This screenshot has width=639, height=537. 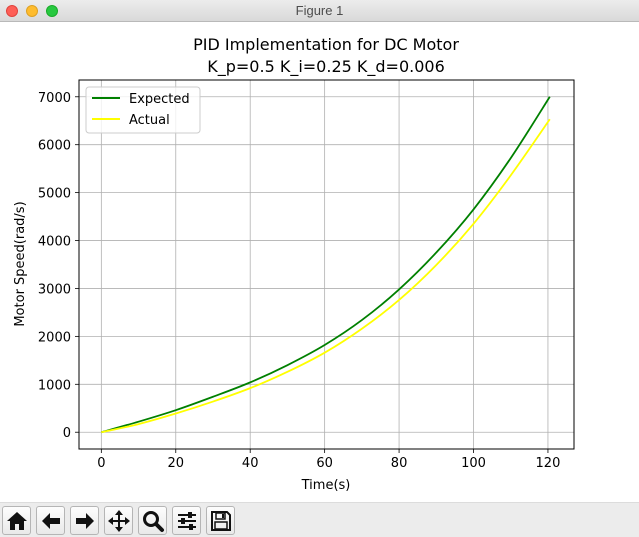 I want to click on window-title: Figure 1, so click(x=319, y=10).